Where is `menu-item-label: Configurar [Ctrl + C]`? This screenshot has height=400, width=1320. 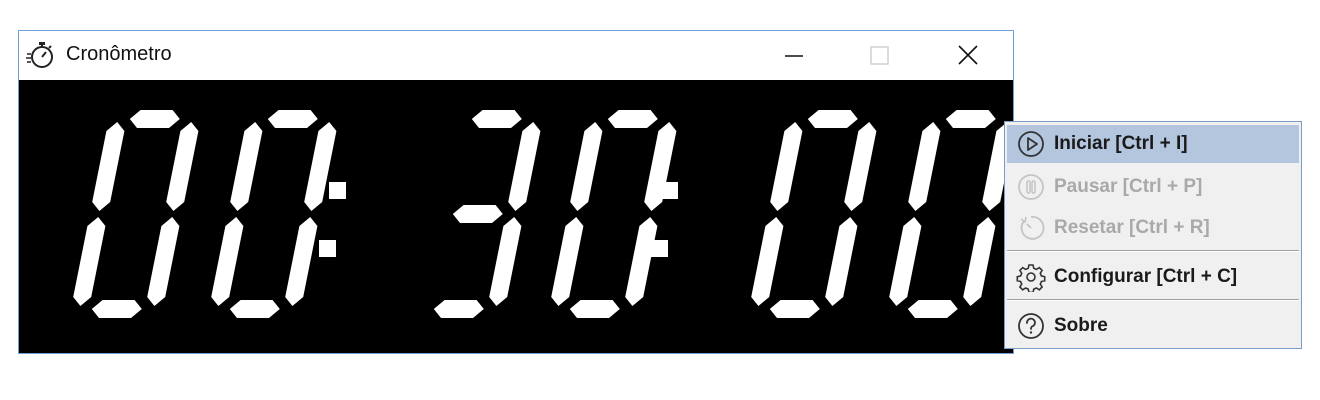 menu-item-label: Configurar [Ctrl + C] is located at coordinates (1146, 276).